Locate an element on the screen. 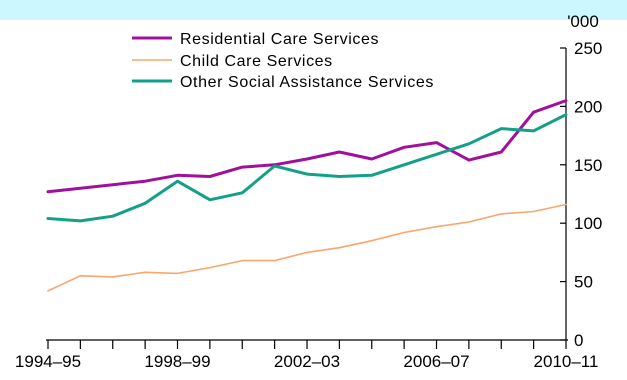 The width and height of the screenshot is (627, 380). y-tick-label: 150 is located at coordinates (588, 165).